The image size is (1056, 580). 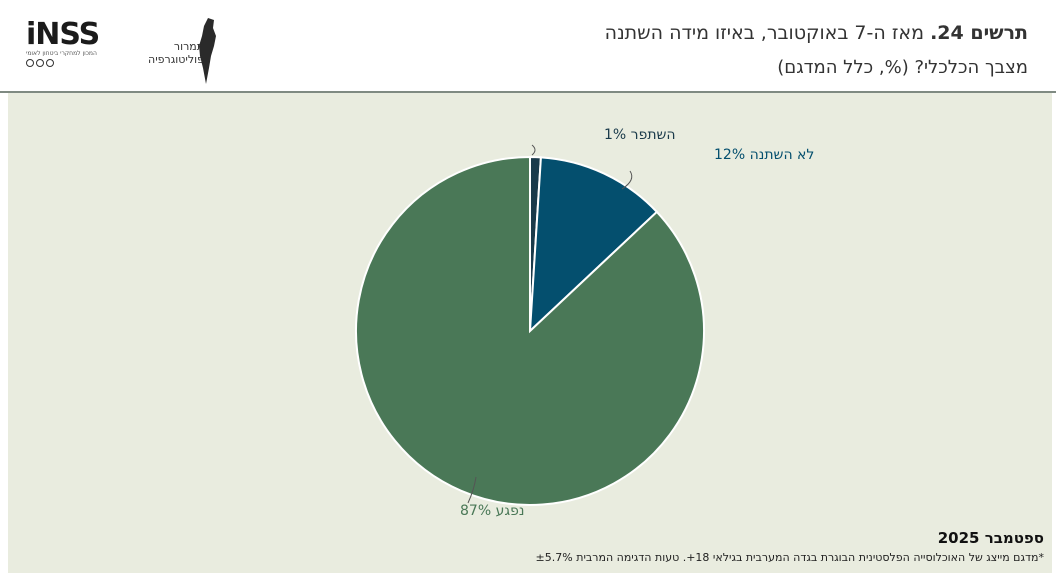 I want to click on inss-circles-icon, so click(x=74, y=63).